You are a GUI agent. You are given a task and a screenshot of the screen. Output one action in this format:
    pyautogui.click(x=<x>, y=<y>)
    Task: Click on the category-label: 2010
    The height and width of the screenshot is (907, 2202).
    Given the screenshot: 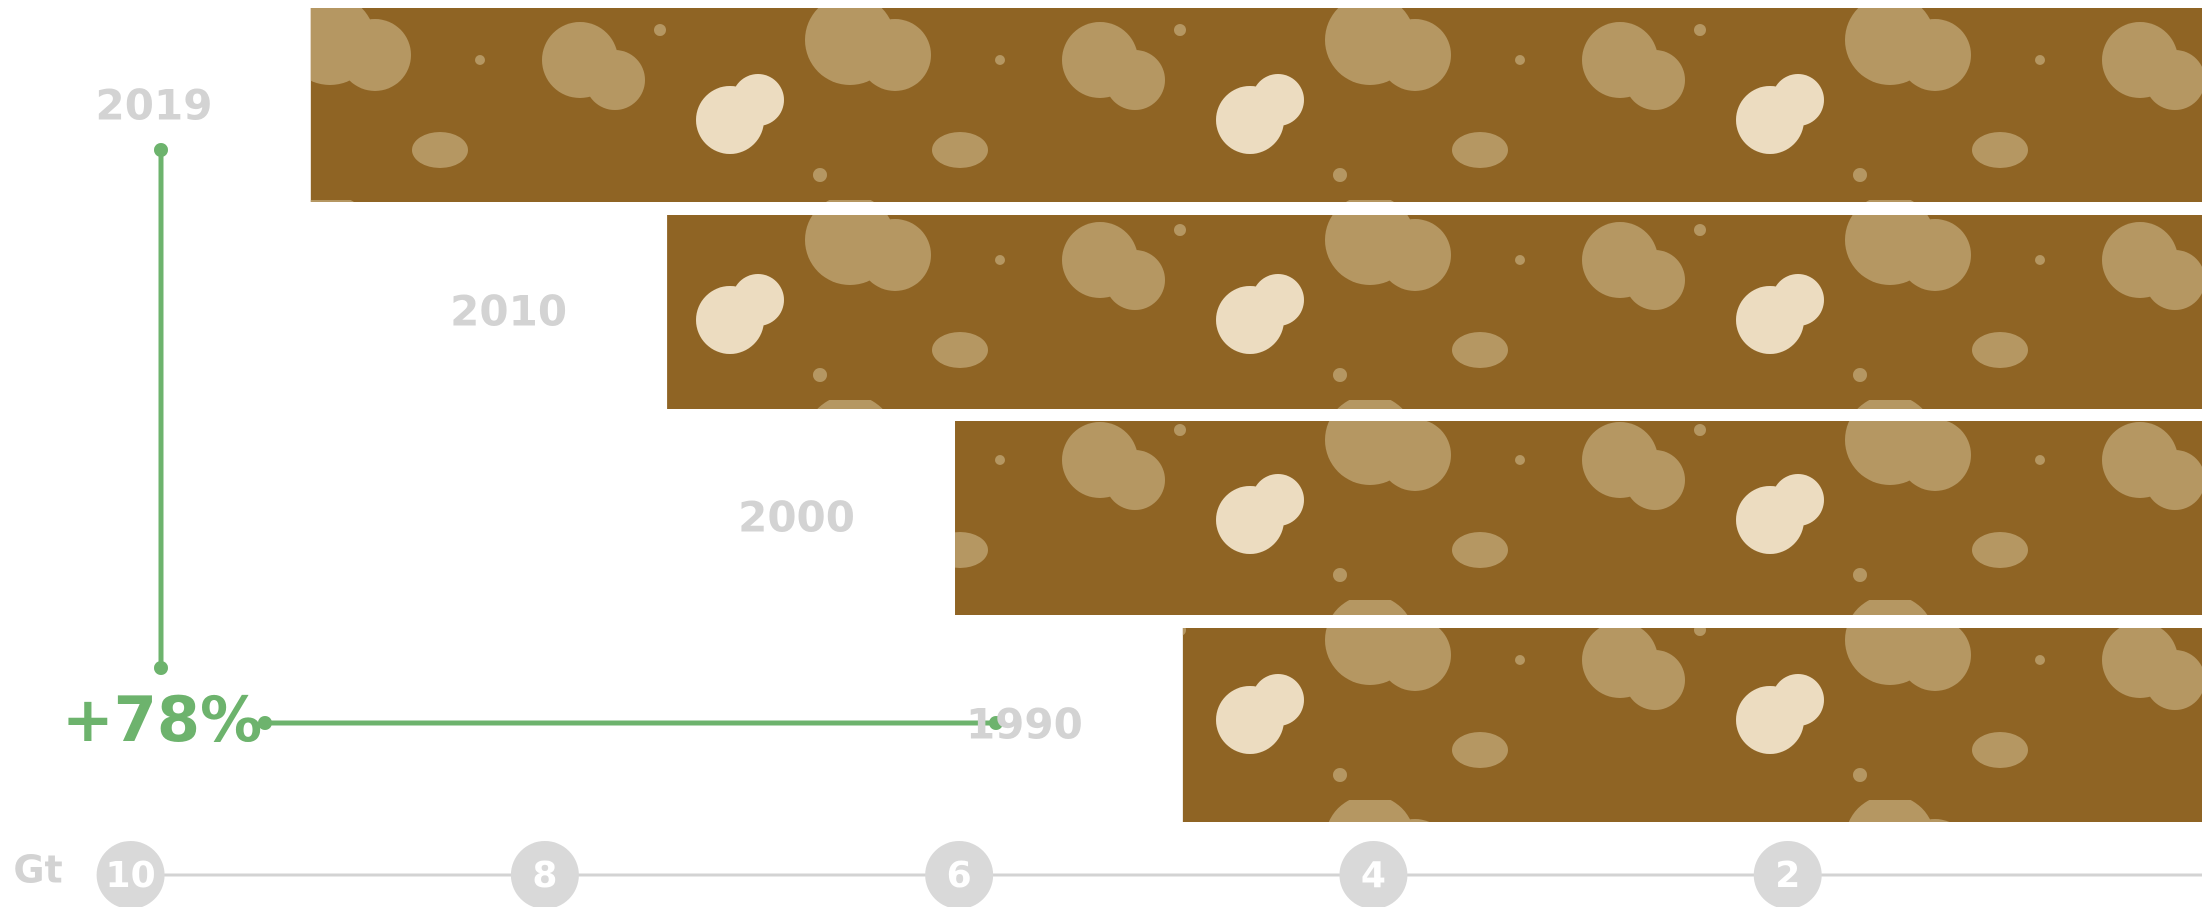 What is the action you would take?
    pyautogui.click(x=508, y=311)
    